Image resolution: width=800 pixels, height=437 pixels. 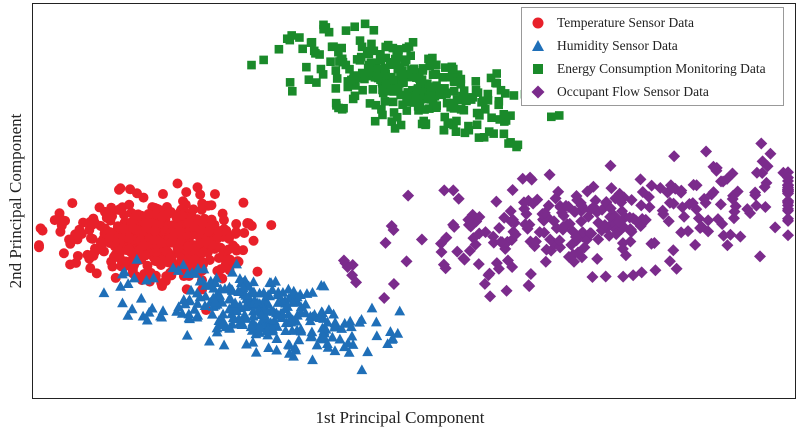 What do you see at coordinates (652, 45) in the screenshot?
I see `legend-item-humidity: Humidity Sensor Data` at bounding box center [652, 45].